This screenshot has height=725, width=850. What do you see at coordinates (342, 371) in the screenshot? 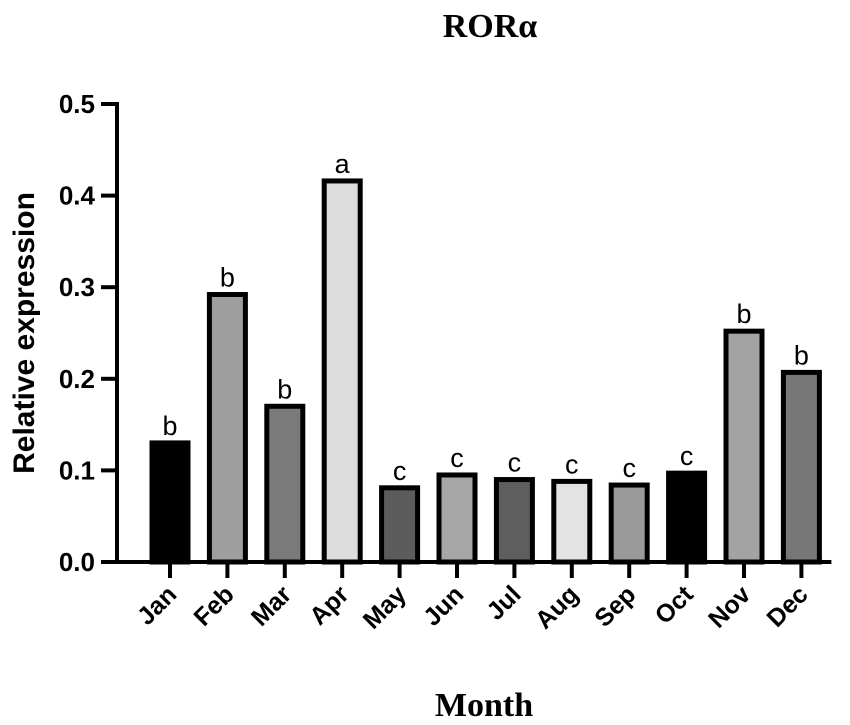
I see `bar-apr` at bounding box center [342, 371].